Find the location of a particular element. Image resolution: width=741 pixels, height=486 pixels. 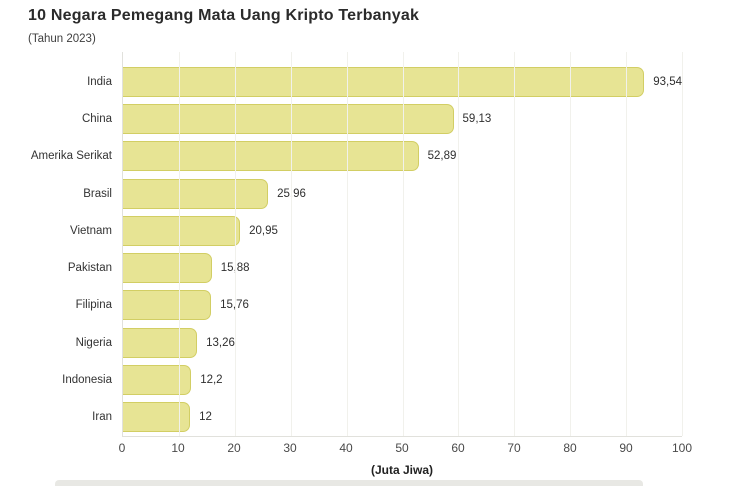

cropped-element-below is located at coordinates (349, 483).